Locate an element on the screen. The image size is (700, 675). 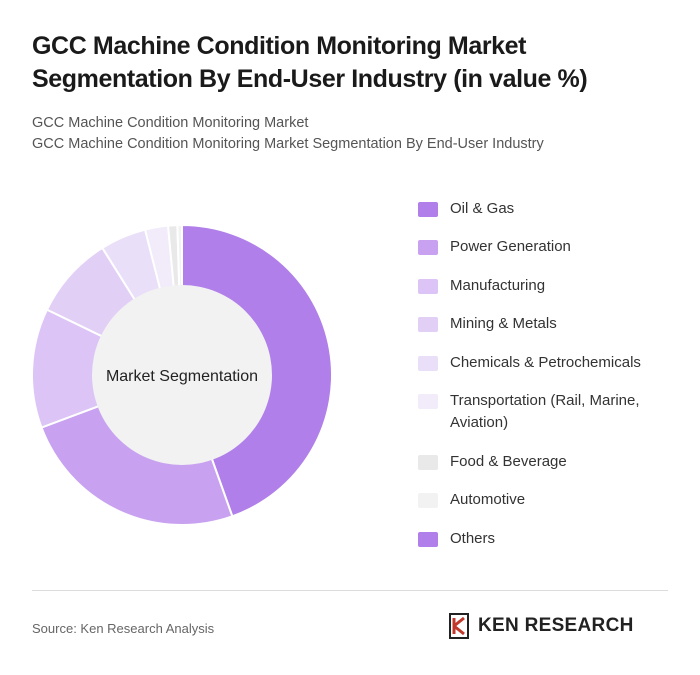
ken-research-logo: KEN RESEARCH is located at coordinates (541, 626).